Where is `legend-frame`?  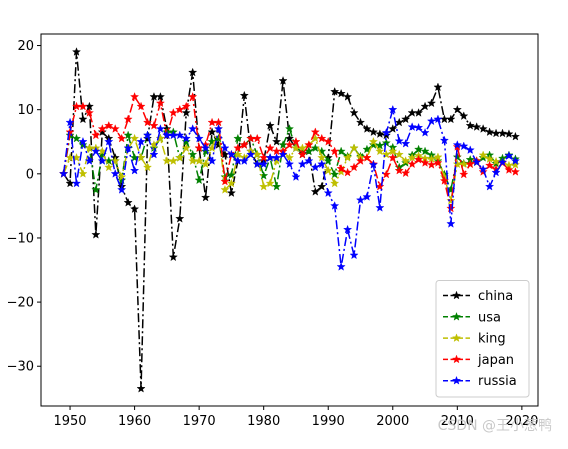
legend-frame is located at coordinates (482, 339).